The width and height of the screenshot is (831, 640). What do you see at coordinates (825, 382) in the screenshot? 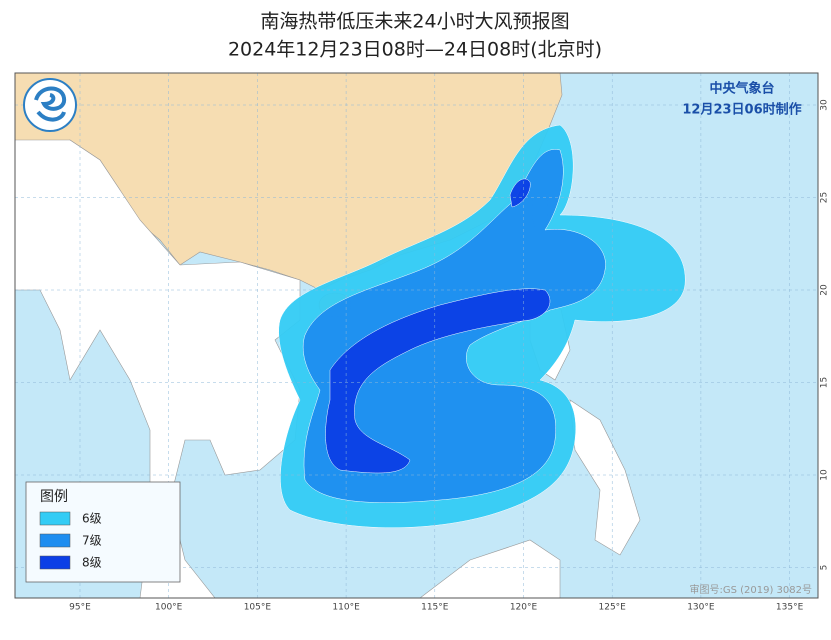
I see `latitude-label: 15` at bounding box center [825, 382].